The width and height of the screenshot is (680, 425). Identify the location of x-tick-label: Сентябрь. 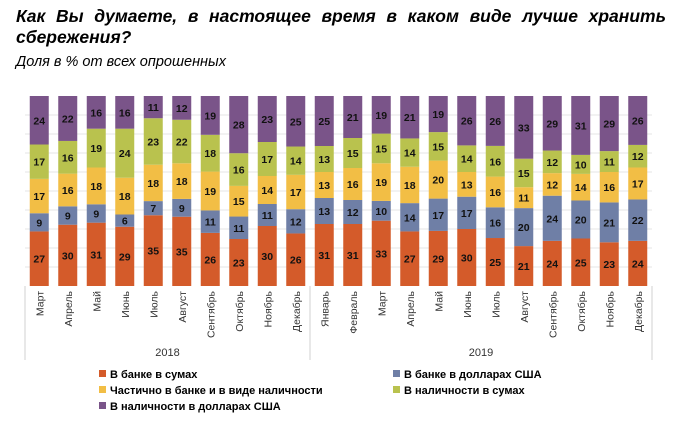
(553, 314).